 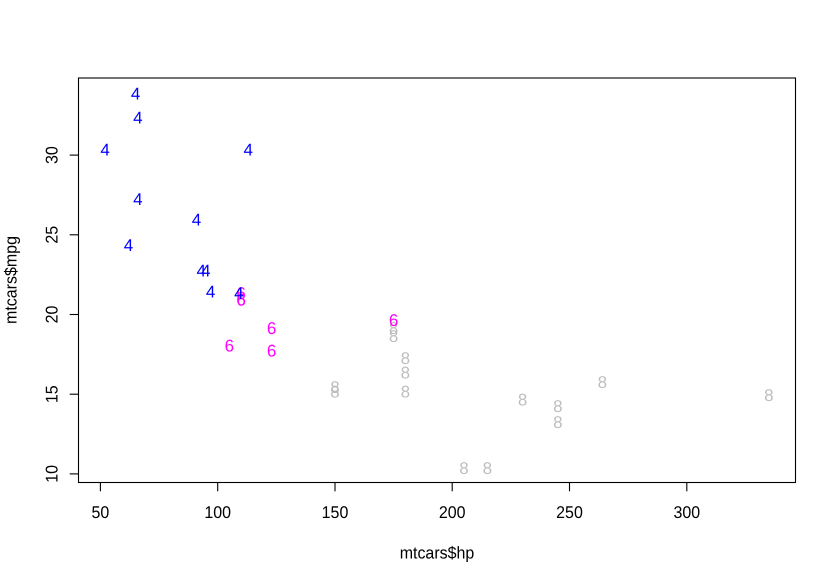 What do you see at coordinates (101, 512) in the screenshot?
I see `svg-text: 50` at bounding box center [101, 512].